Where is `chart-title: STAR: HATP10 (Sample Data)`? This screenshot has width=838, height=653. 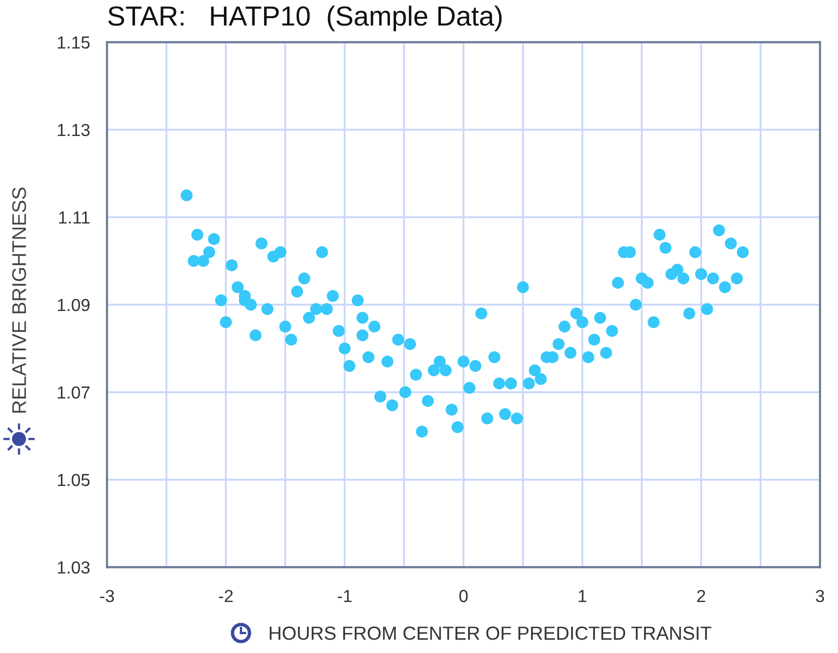
chart-title: STAR: HATP10 (Sample Data) is located at coordinates (305, 19).